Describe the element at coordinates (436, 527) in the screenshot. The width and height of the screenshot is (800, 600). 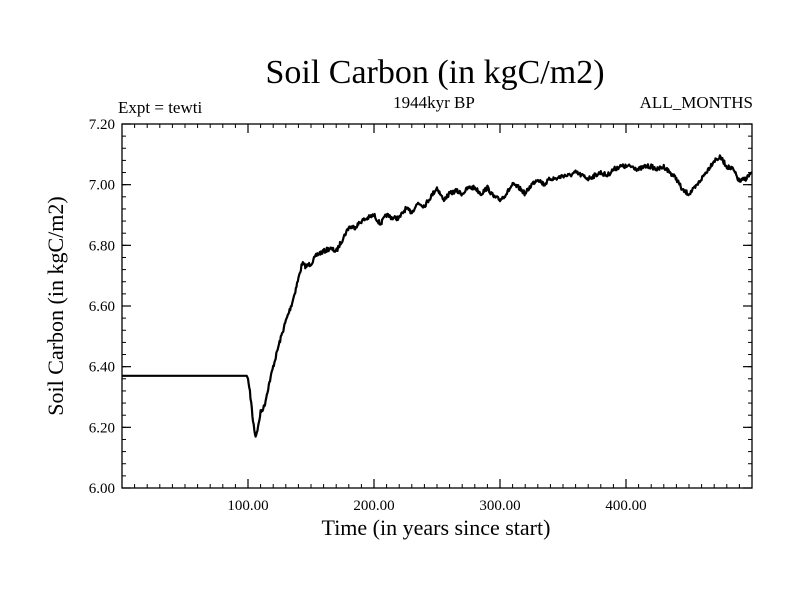
I see `x-axis-label: Time (in years since start)` at that location.